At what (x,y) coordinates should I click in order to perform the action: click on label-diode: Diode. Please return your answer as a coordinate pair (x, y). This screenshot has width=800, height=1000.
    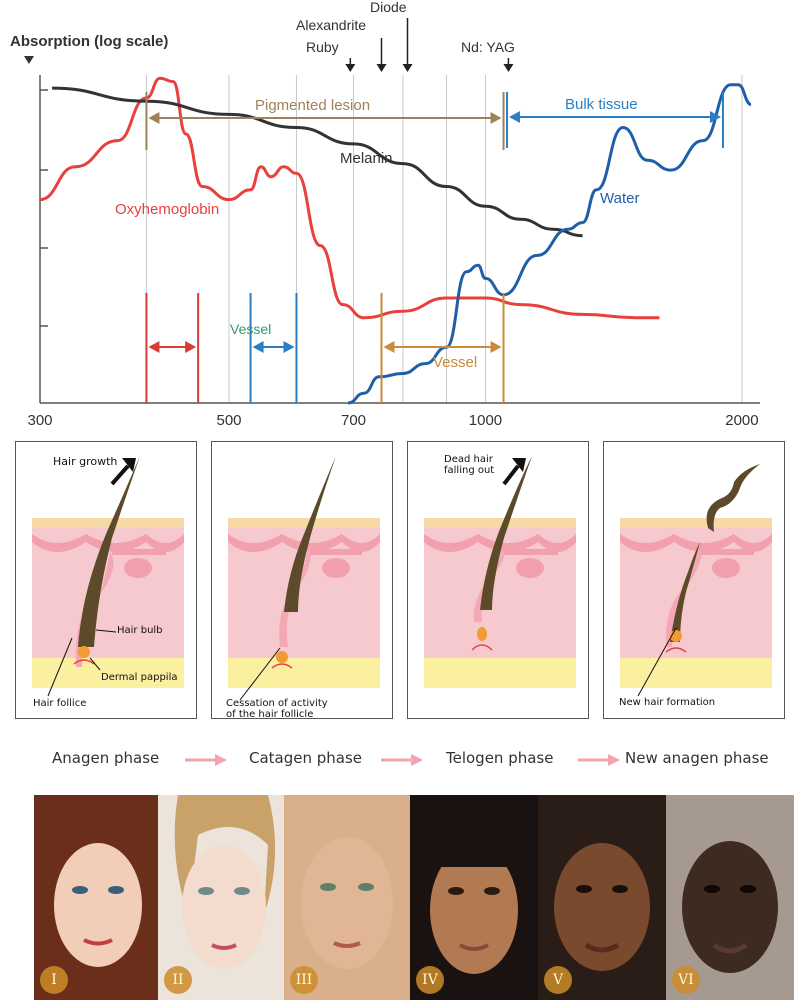
    Looking at the image, I should click on (388, 7).